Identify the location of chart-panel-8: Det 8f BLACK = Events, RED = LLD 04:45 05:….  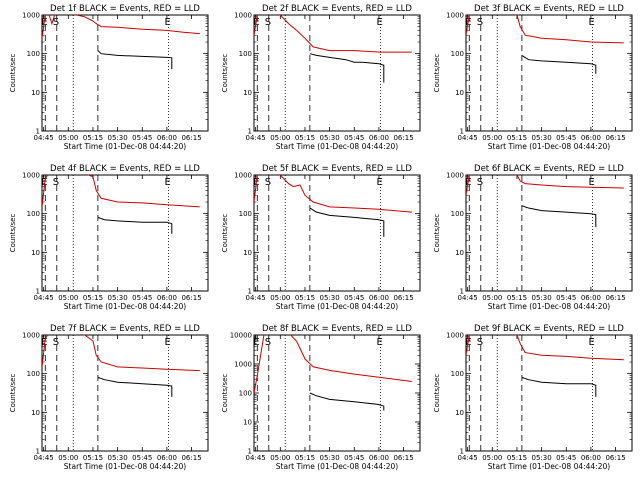
(321, 397).